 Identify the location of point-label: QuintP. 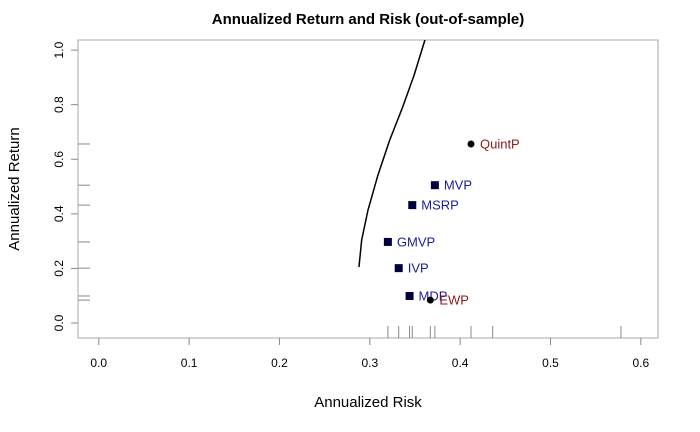
(500, 143).